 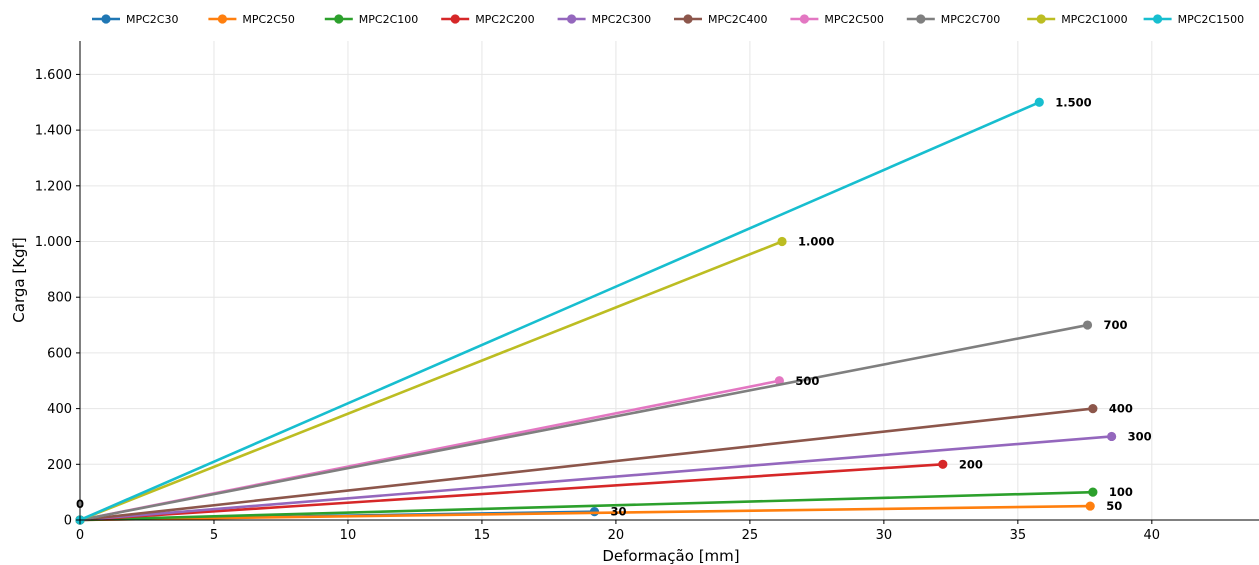 What do you see at coordinates (621, 19) in the screenshot?
I see `legend-entry-label: MPC2C300` at bounding box center [621, 19].